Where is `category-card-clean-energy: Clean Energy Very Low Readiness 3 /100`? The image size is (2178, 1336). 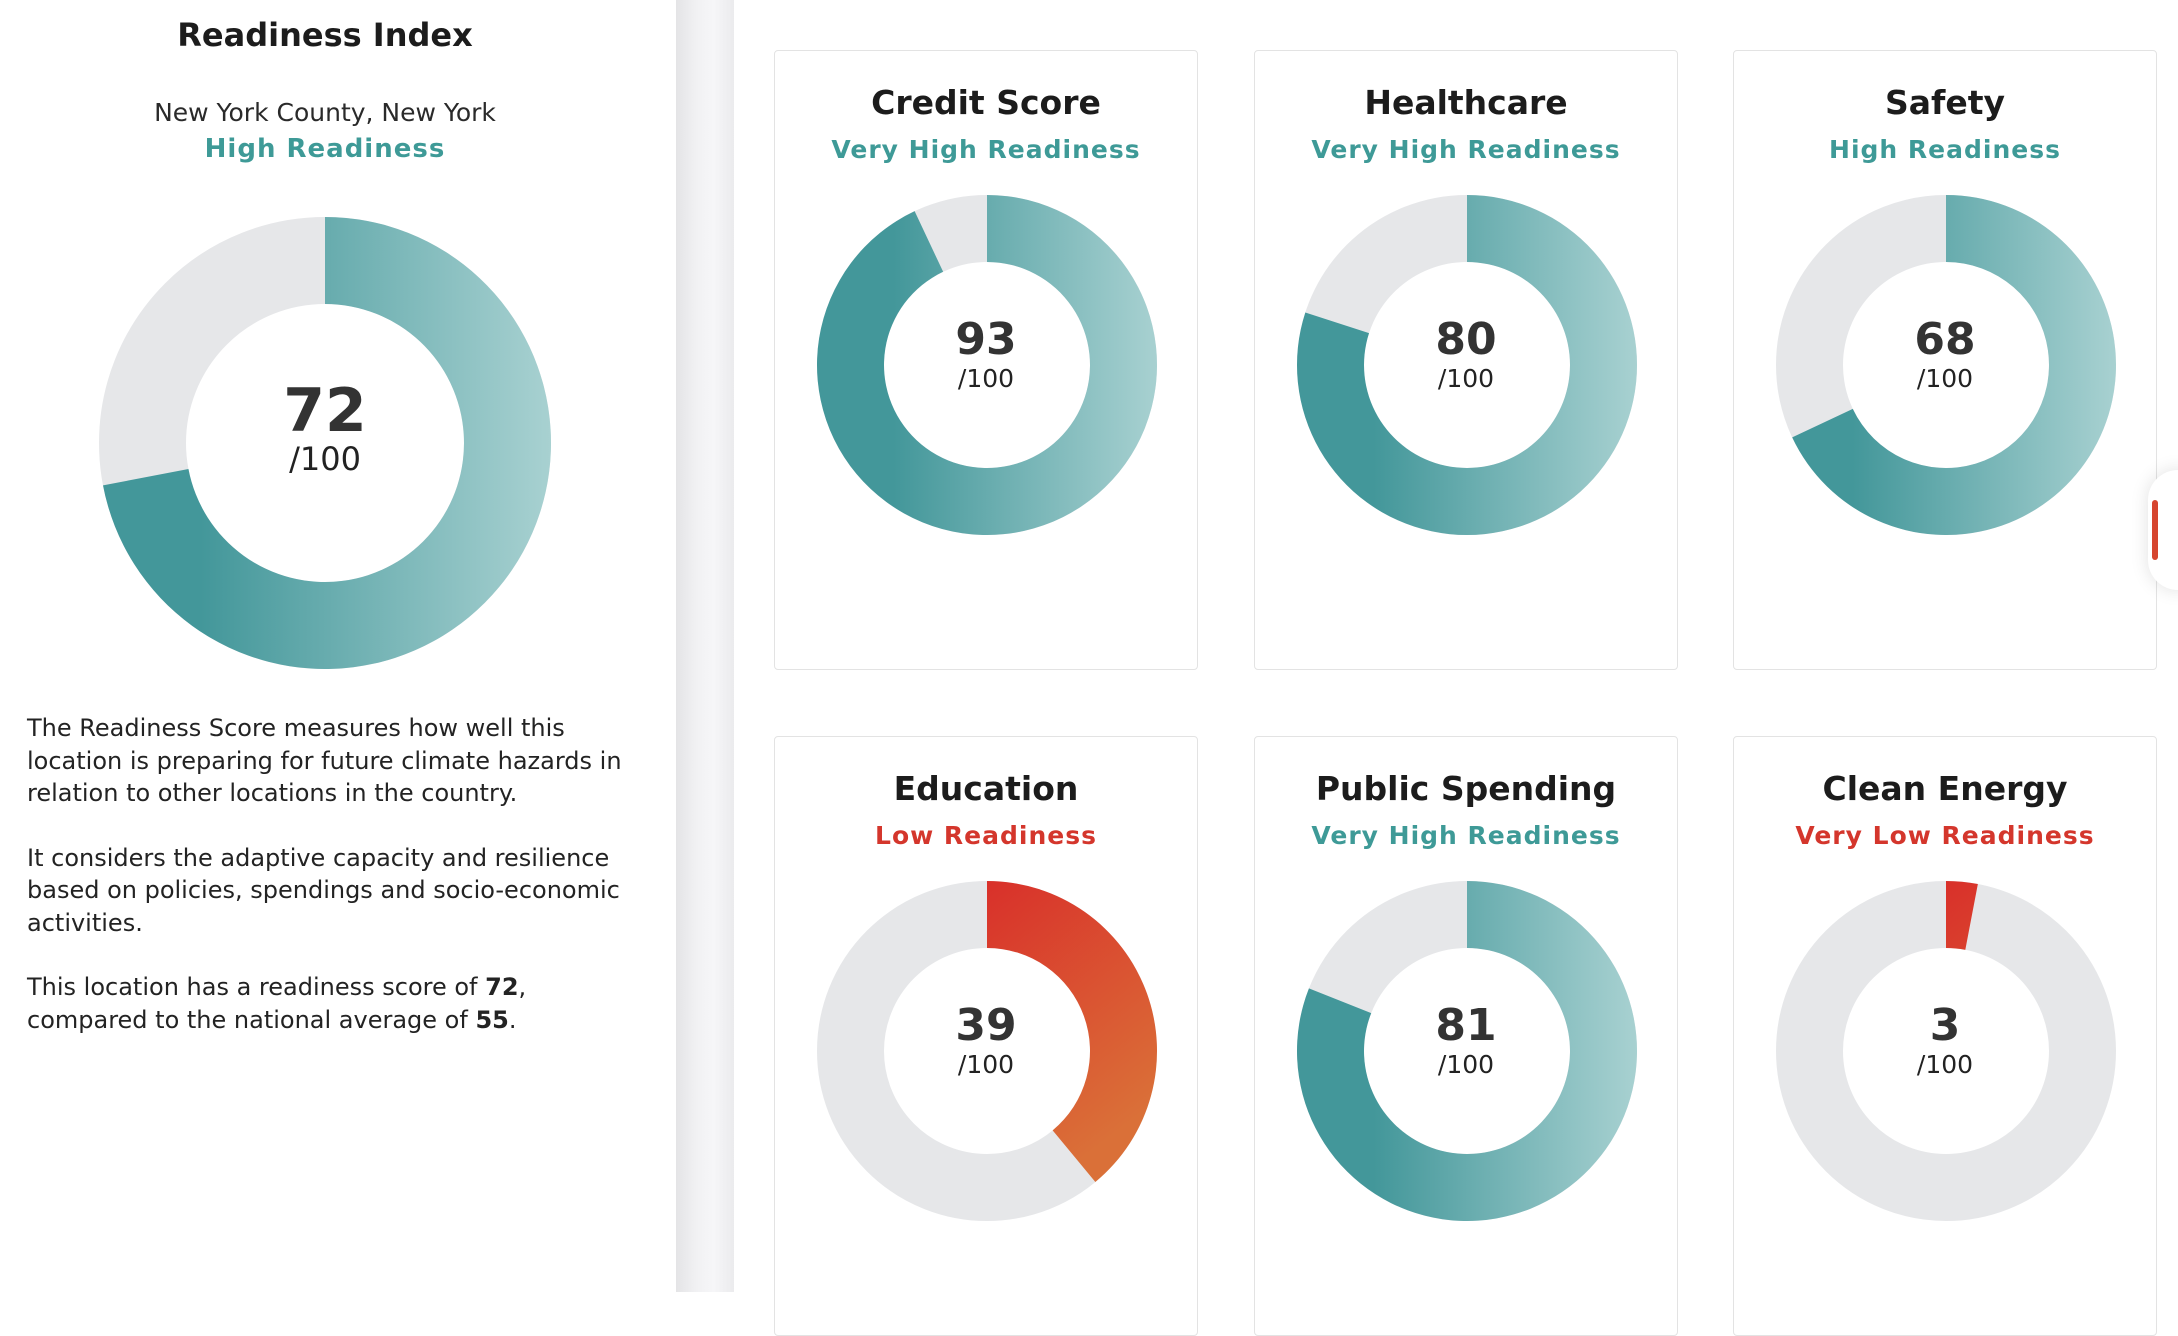
category-card-clean-energy: Clean Energy Very Low Readiness 3 /100 is located at coordinates (1945, 1036).